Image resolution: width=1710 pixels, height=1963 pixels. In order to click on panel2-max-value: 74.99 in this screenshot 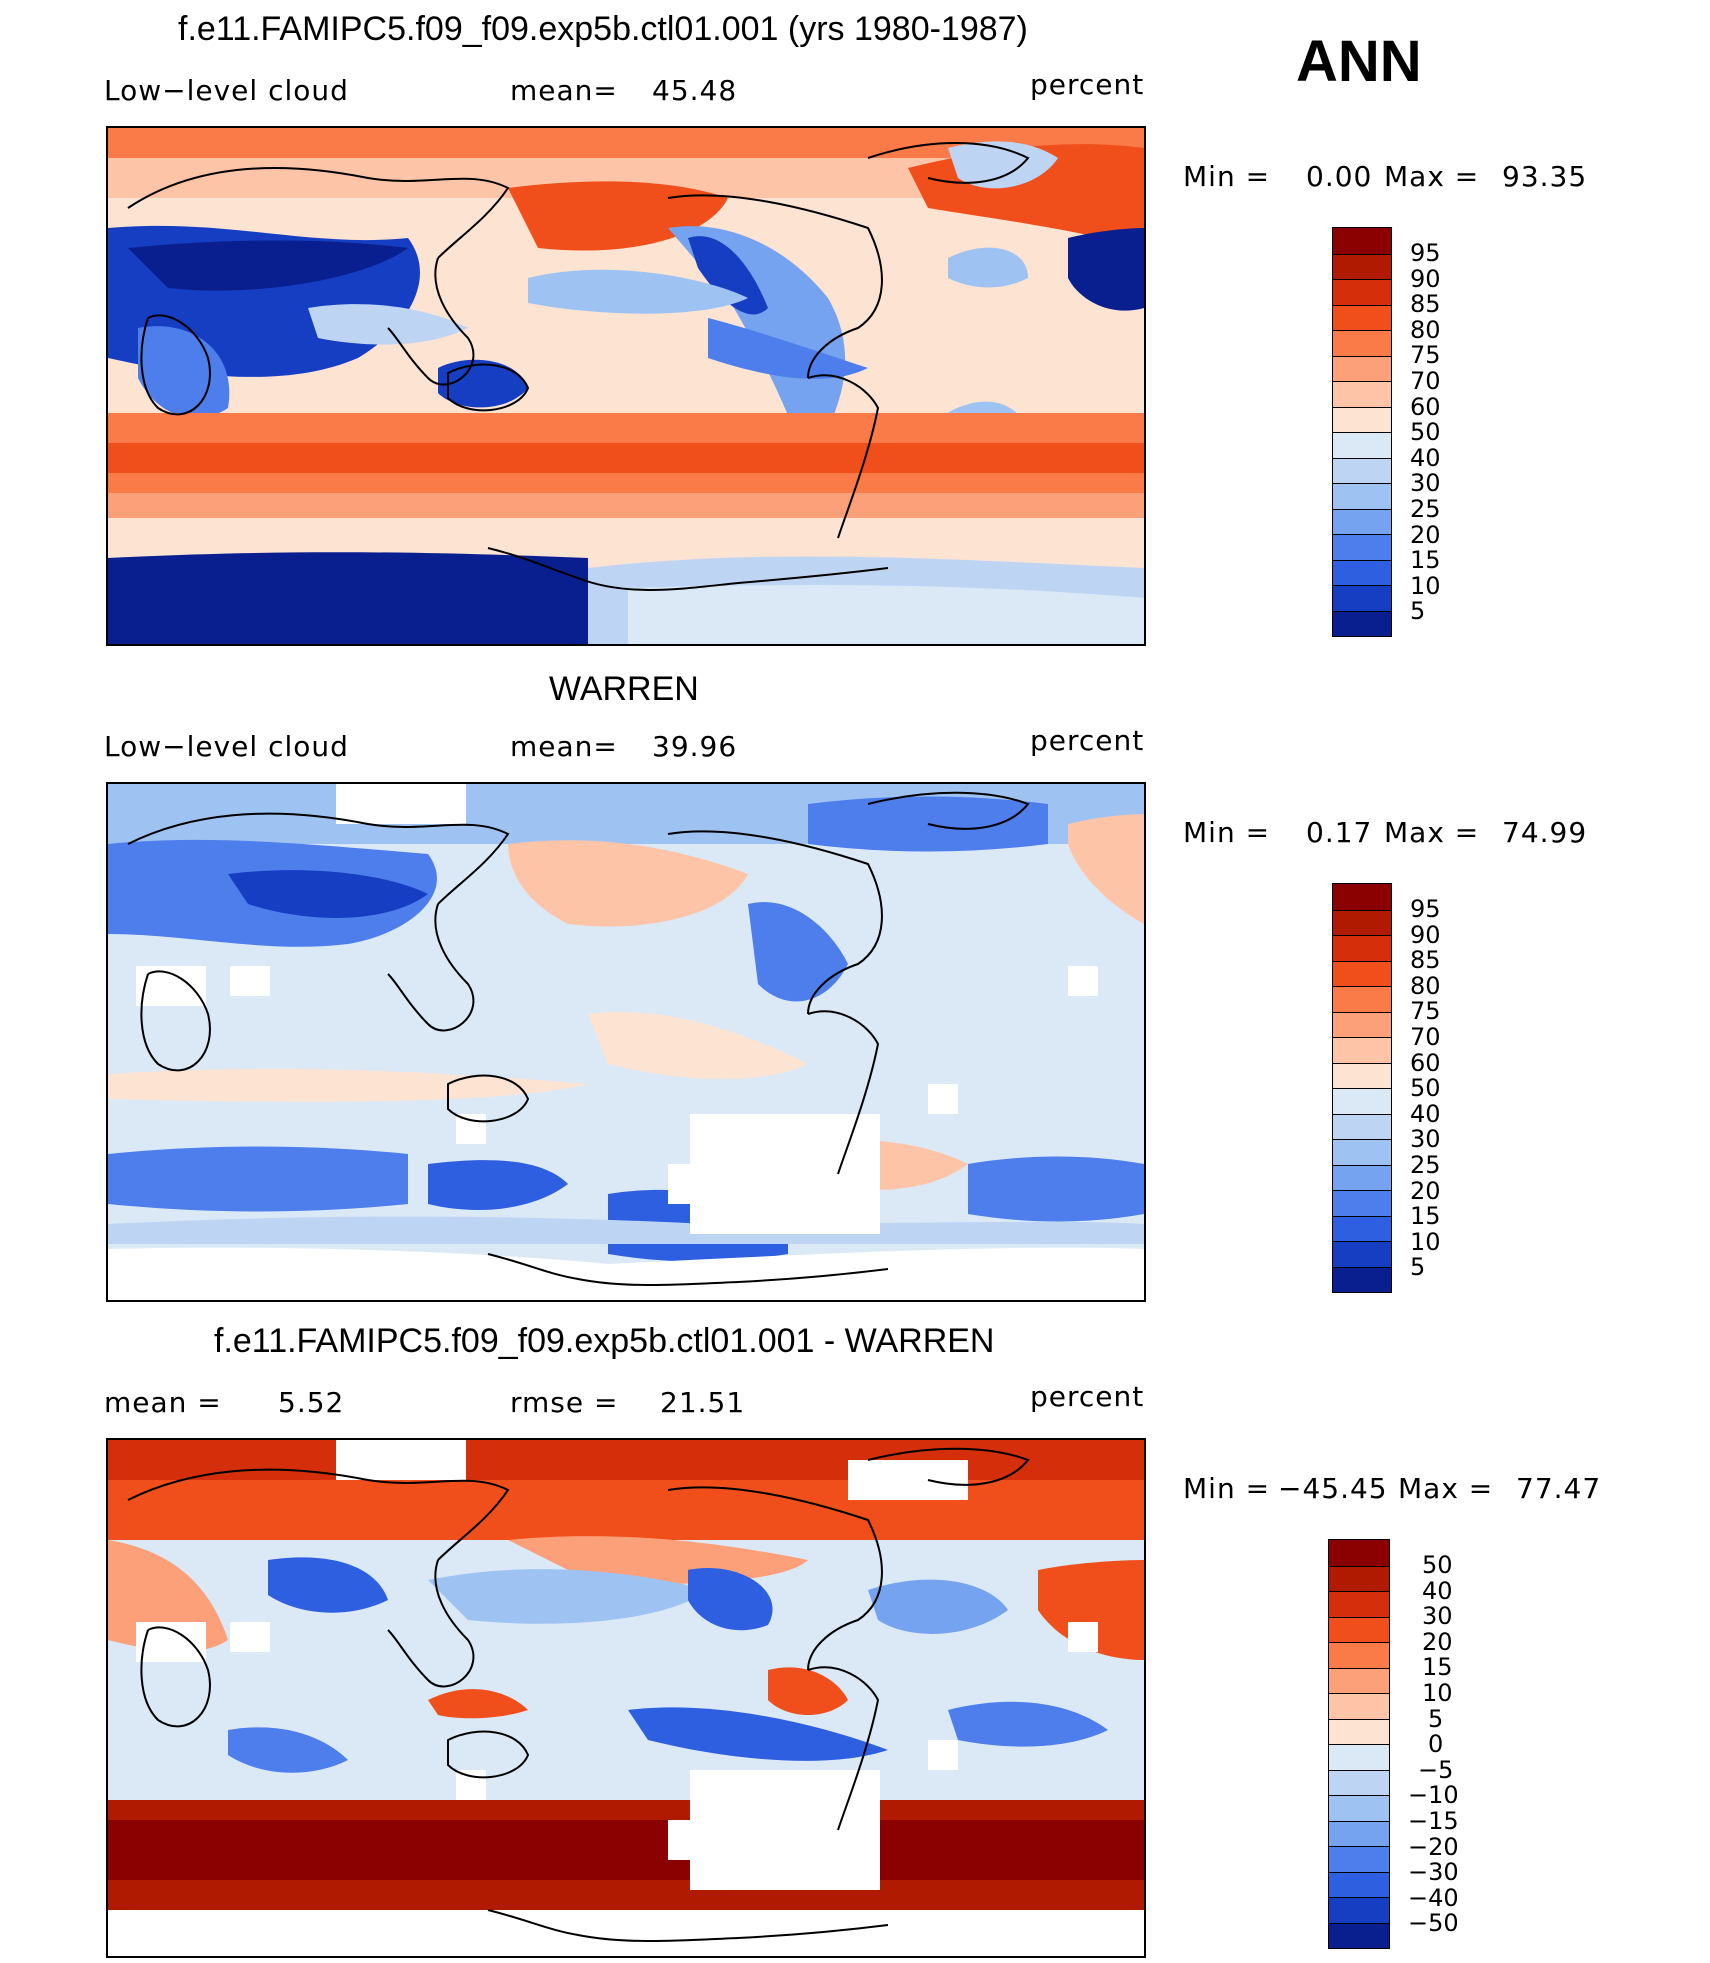, I will do `click(1545, 832)`.